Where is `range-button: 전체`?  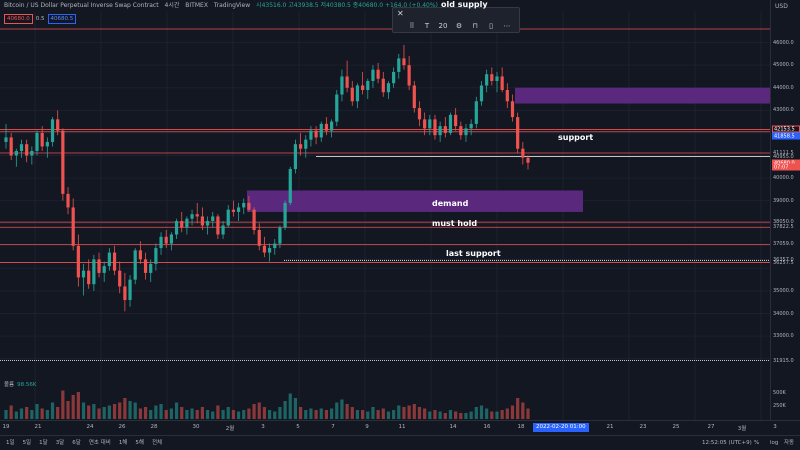
range-button: 전체 is located at coordinates (157, 443).